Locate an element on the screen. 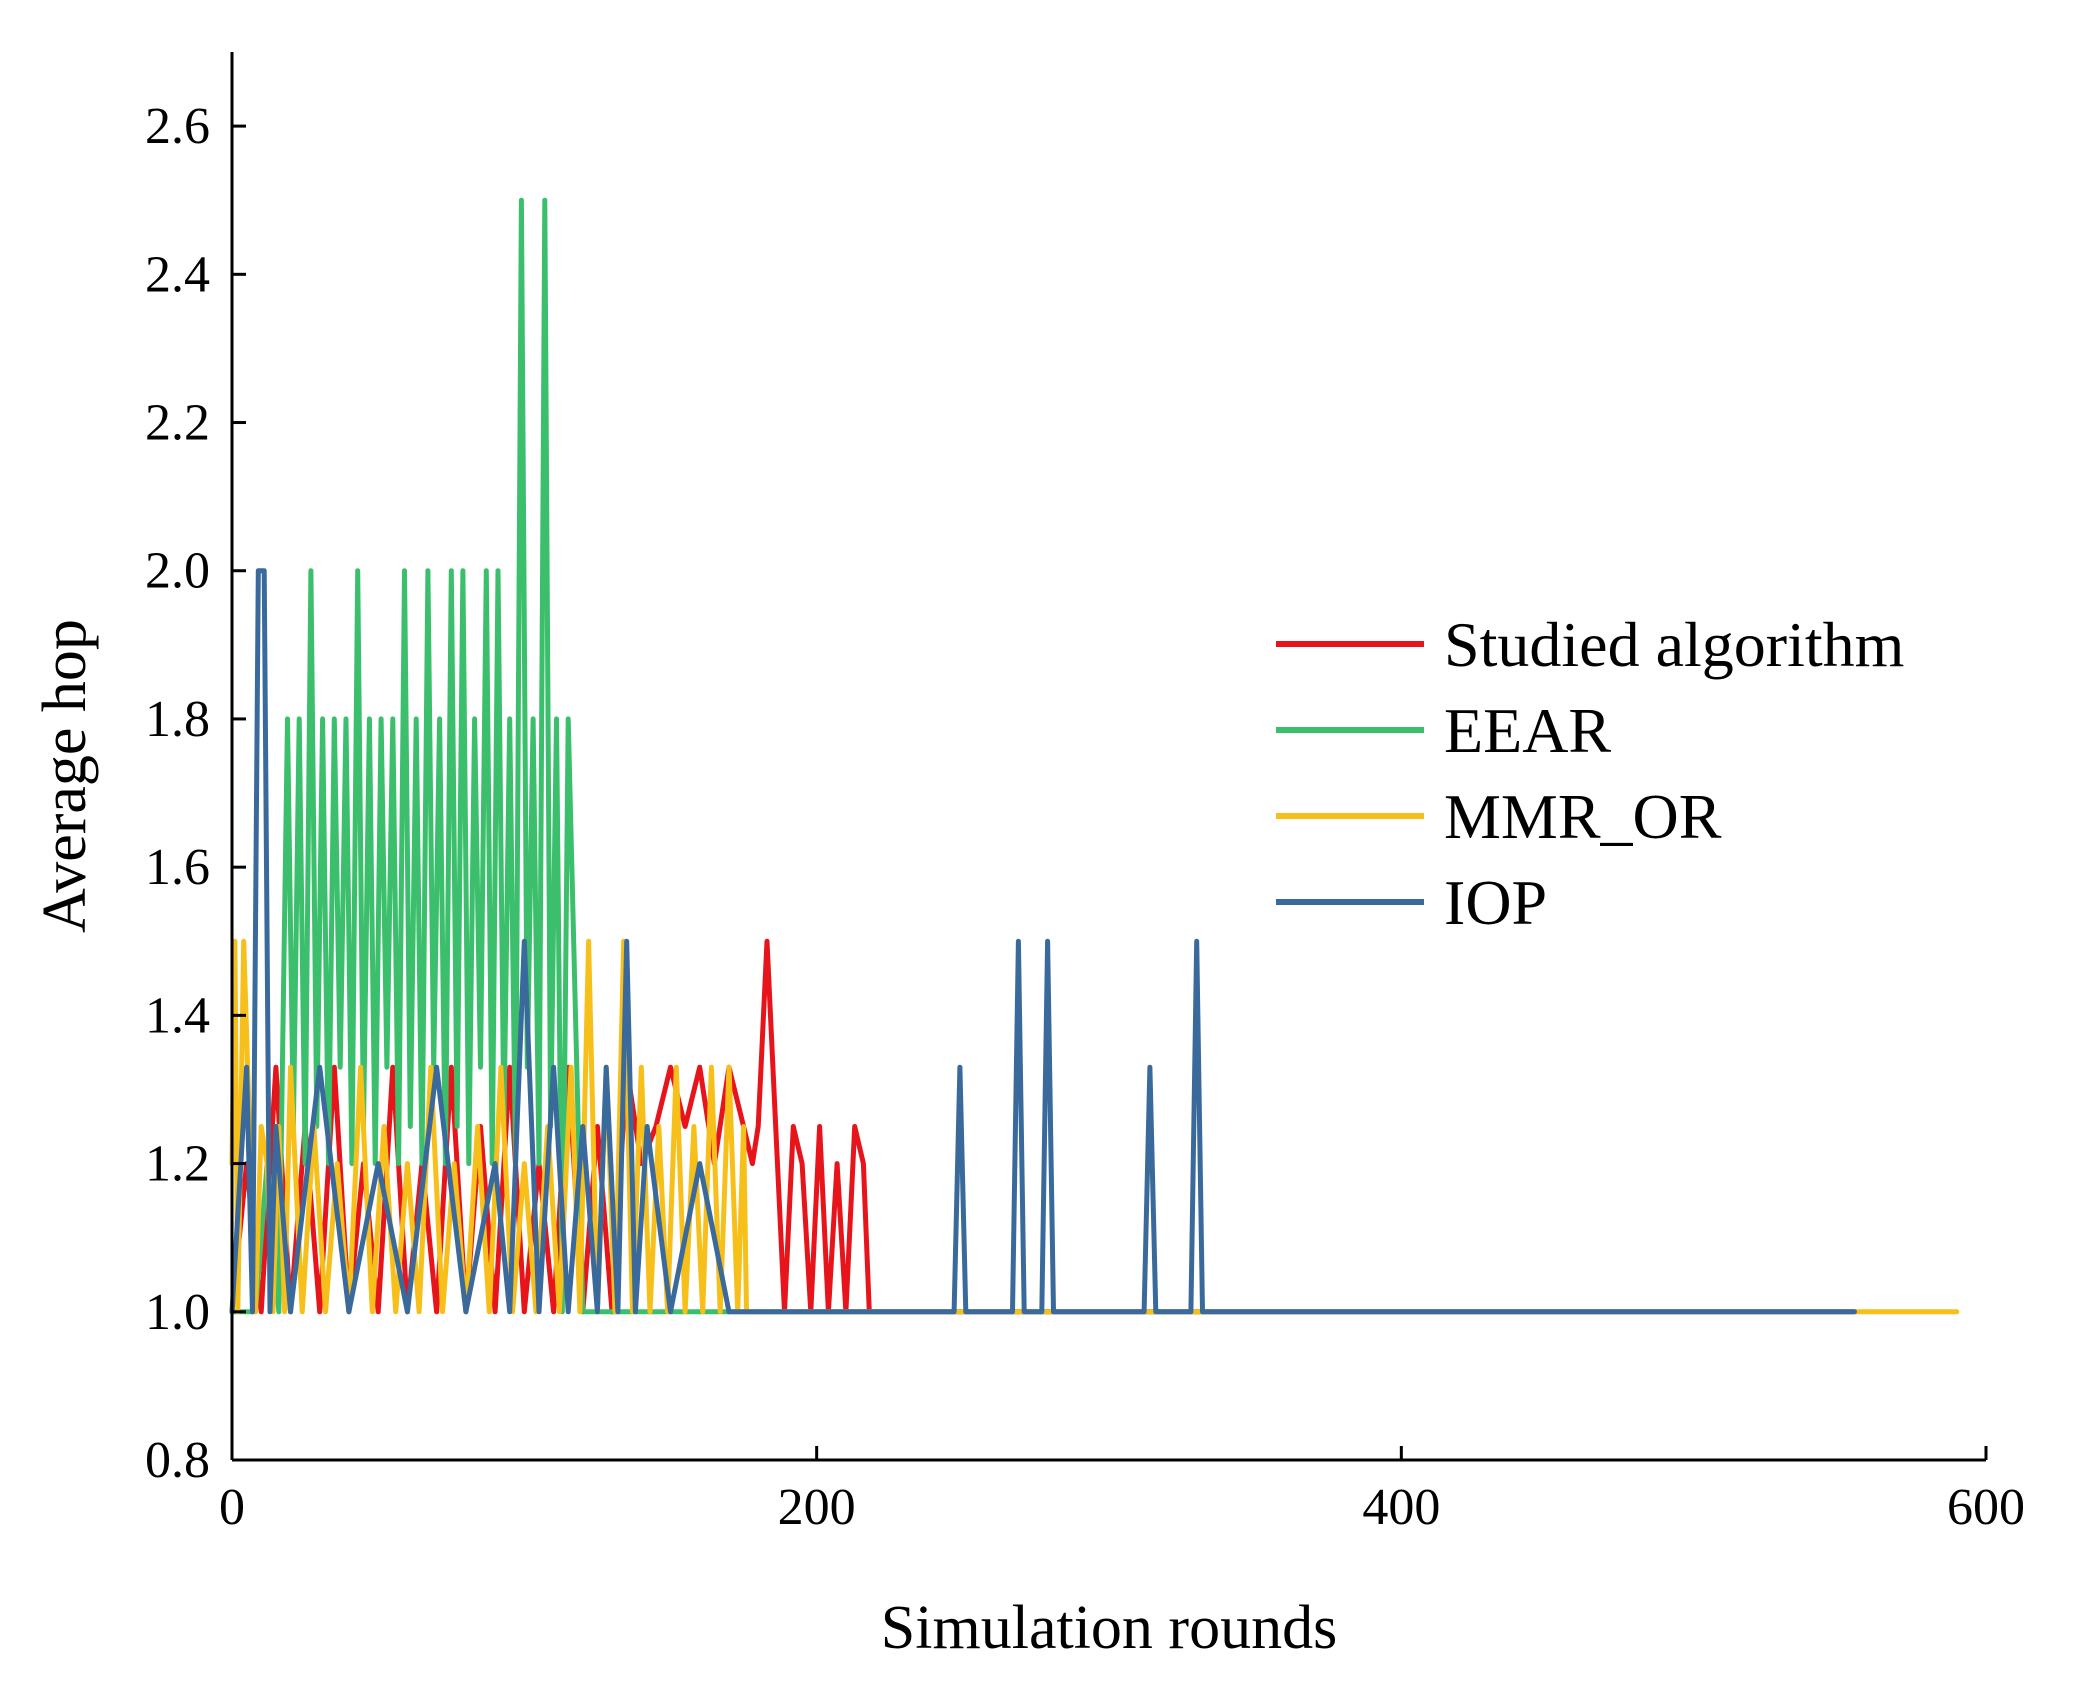 The height and width of the screenshot is (1688, 2074). legend-label-iop: IOP is located at coordinates (1495, 902).